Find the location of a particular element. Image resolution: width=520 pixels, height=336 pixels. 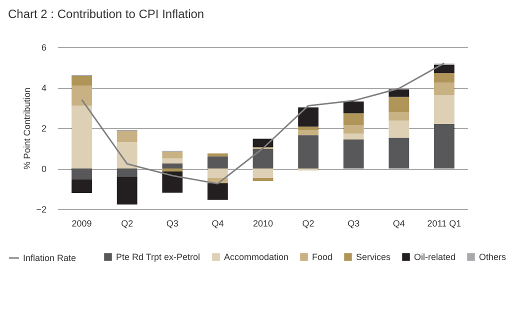

x-tick-label: 2011 Q1 is located at coordinates (444, 223).